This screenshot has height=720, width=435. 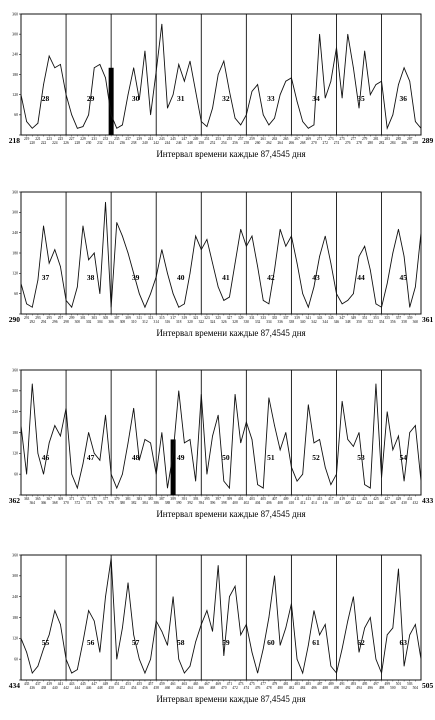 I want to click on x-tick-label: 488, so click(x=326, y=688).